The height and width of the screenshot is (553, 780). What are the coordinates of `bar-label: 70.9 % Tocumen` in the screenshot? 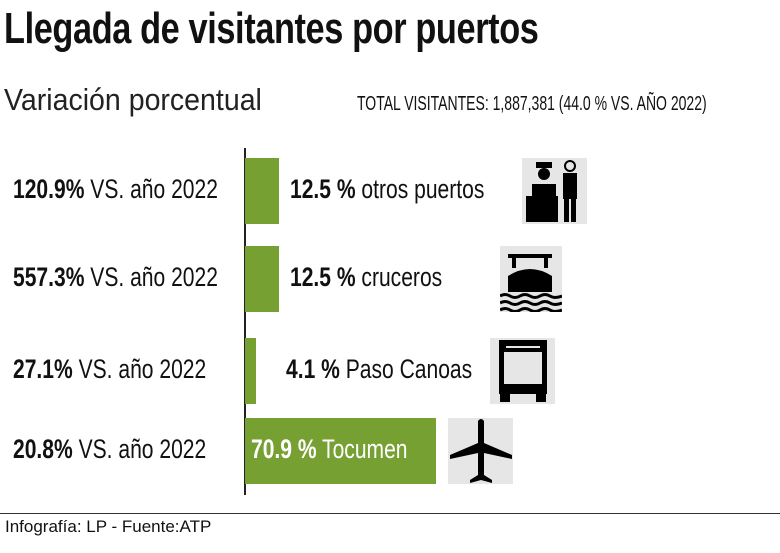 It's located at (351, 449).